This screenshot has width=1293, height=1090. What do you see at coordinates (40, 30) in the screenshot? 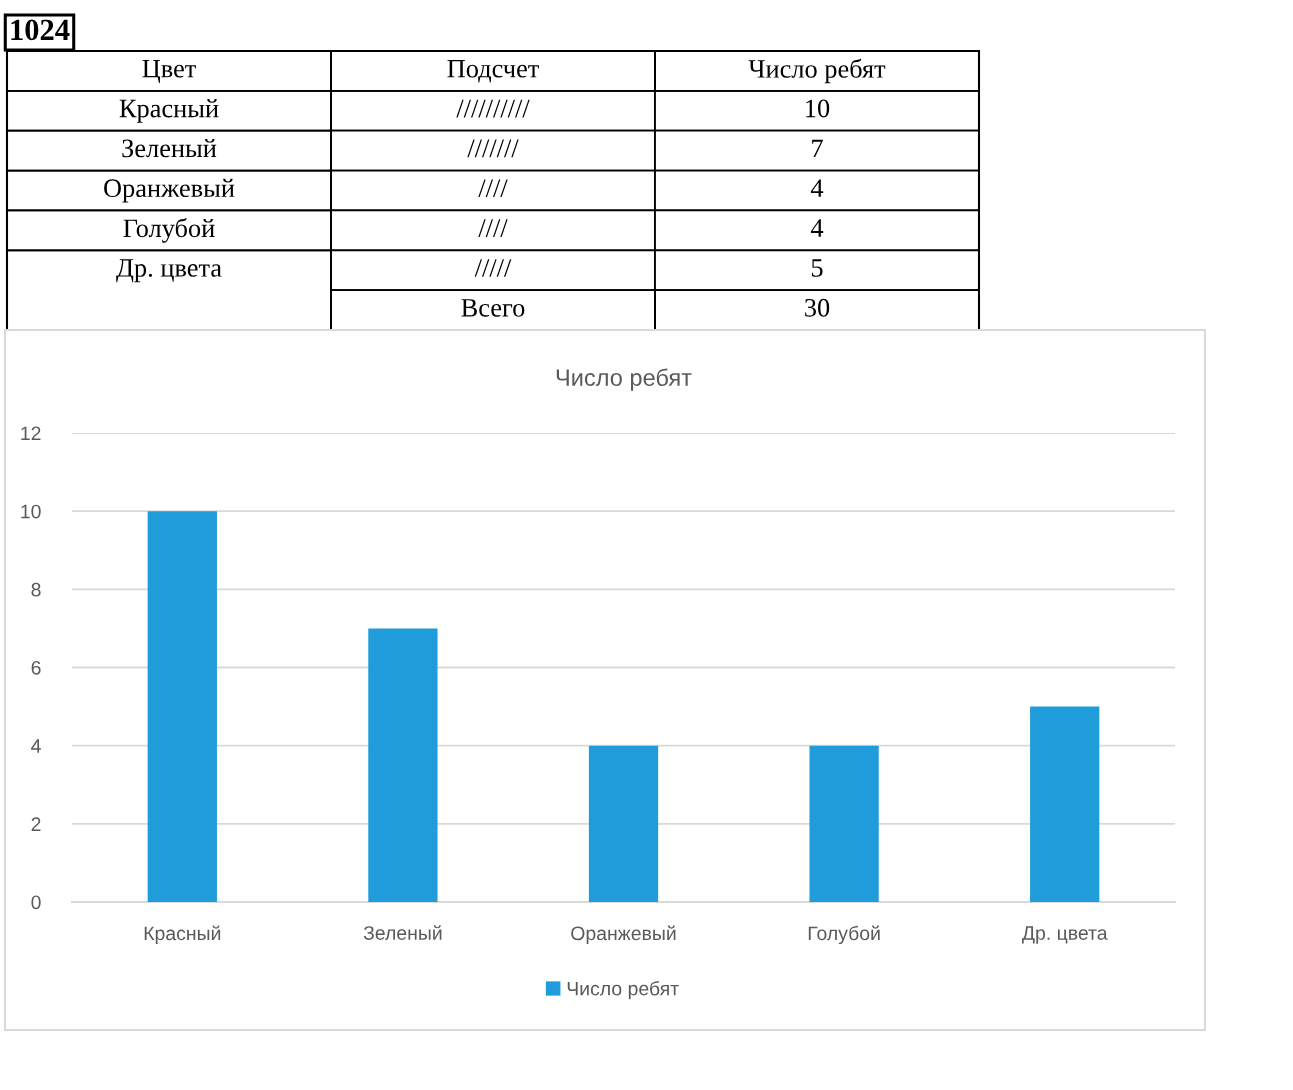
I see `text: 1024` at bounding box center [40, 30].